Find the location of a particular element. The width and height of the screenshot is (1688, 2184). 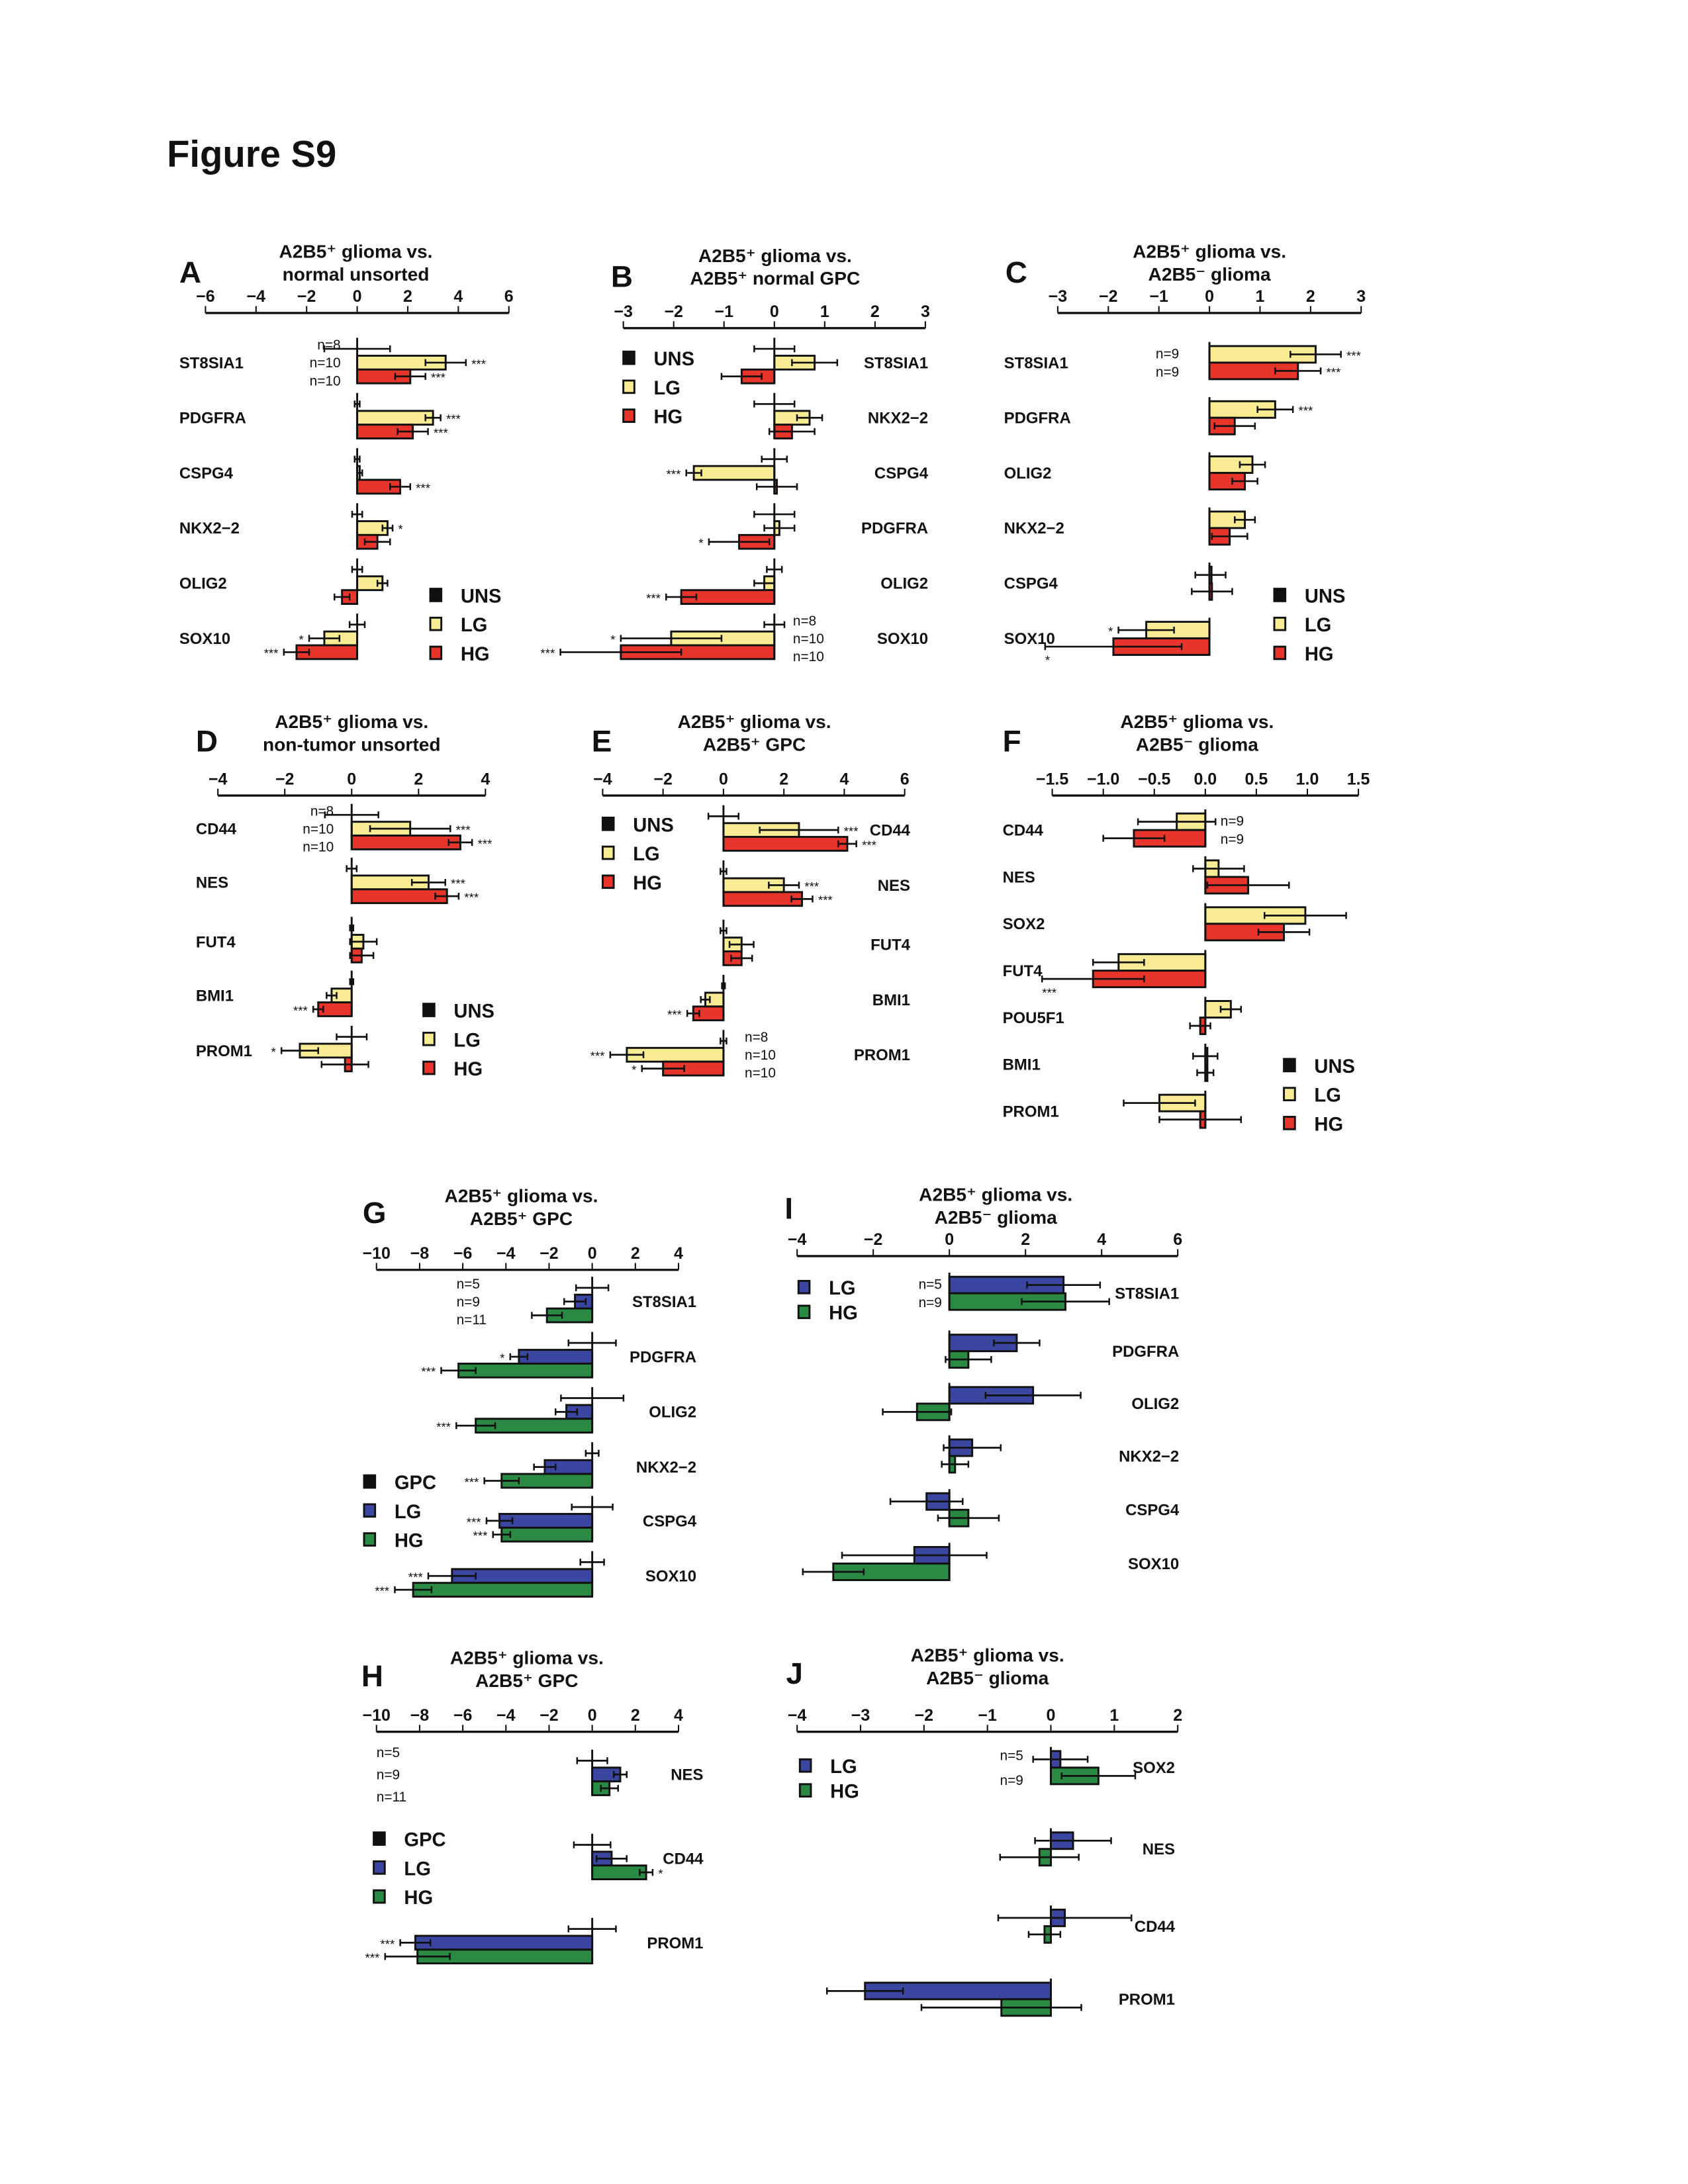

category-group: POU5F1 is located at coordinates (1123, 1016).